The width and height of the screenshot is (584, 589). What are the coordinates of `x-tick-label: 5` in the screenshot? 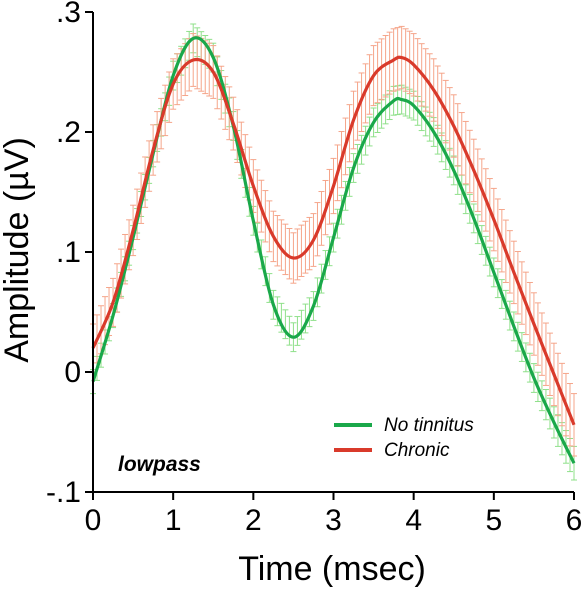 It's located at (493, 520).